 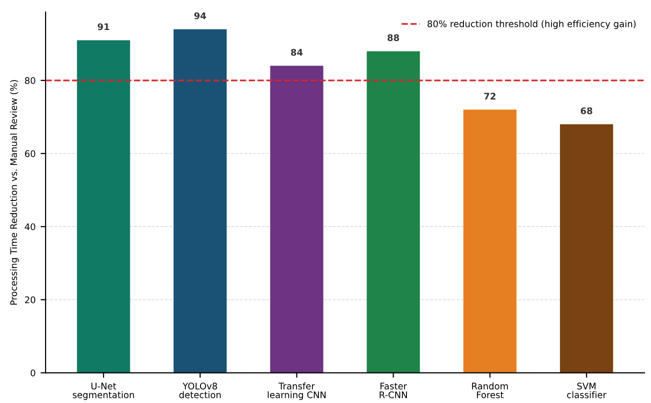 I want to click on x-tick-label: YOLOv8 detection, so click(x=200, y=390).